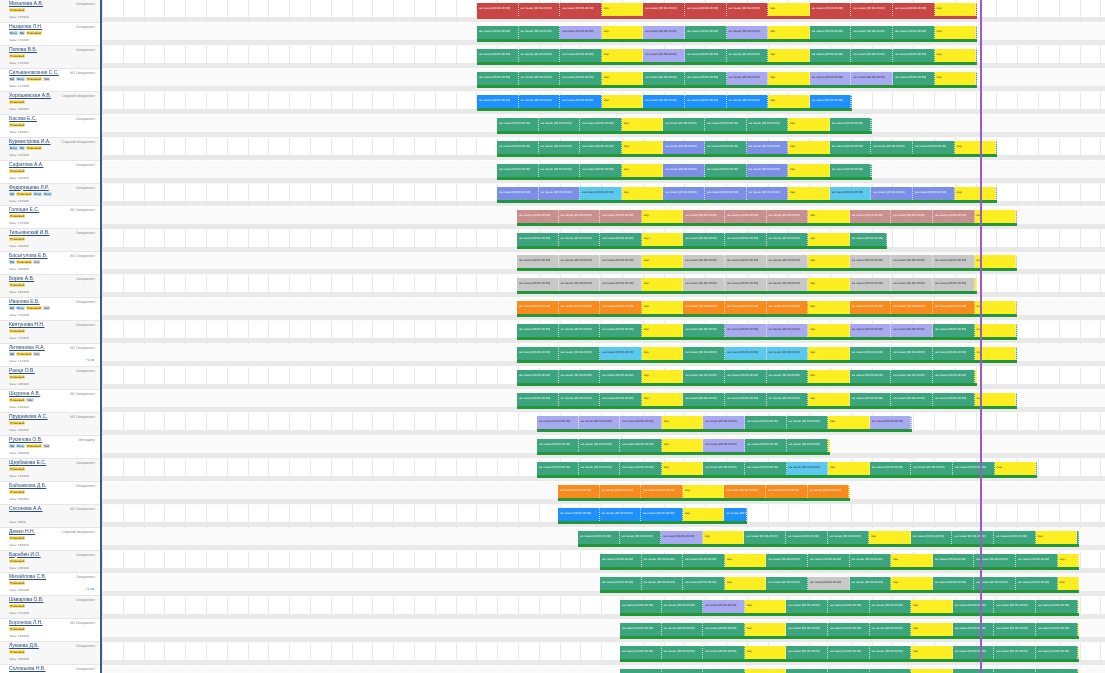 This screenshot has width=1105, height=673. Describe the element at coordinates (26, 4) in the screenshot. I see `employee-name-link: Михалева А.В.` at that location.